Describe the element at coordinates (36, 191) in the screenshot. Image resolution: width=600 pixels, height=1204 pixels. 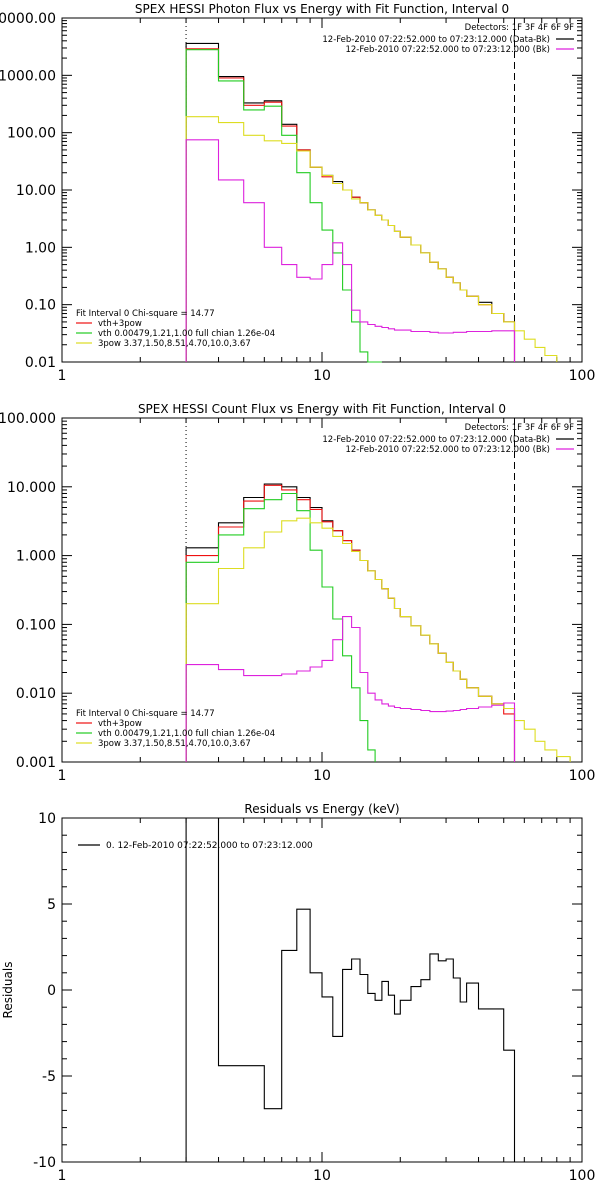
I see `y-tick-label: 10.00` at that location.